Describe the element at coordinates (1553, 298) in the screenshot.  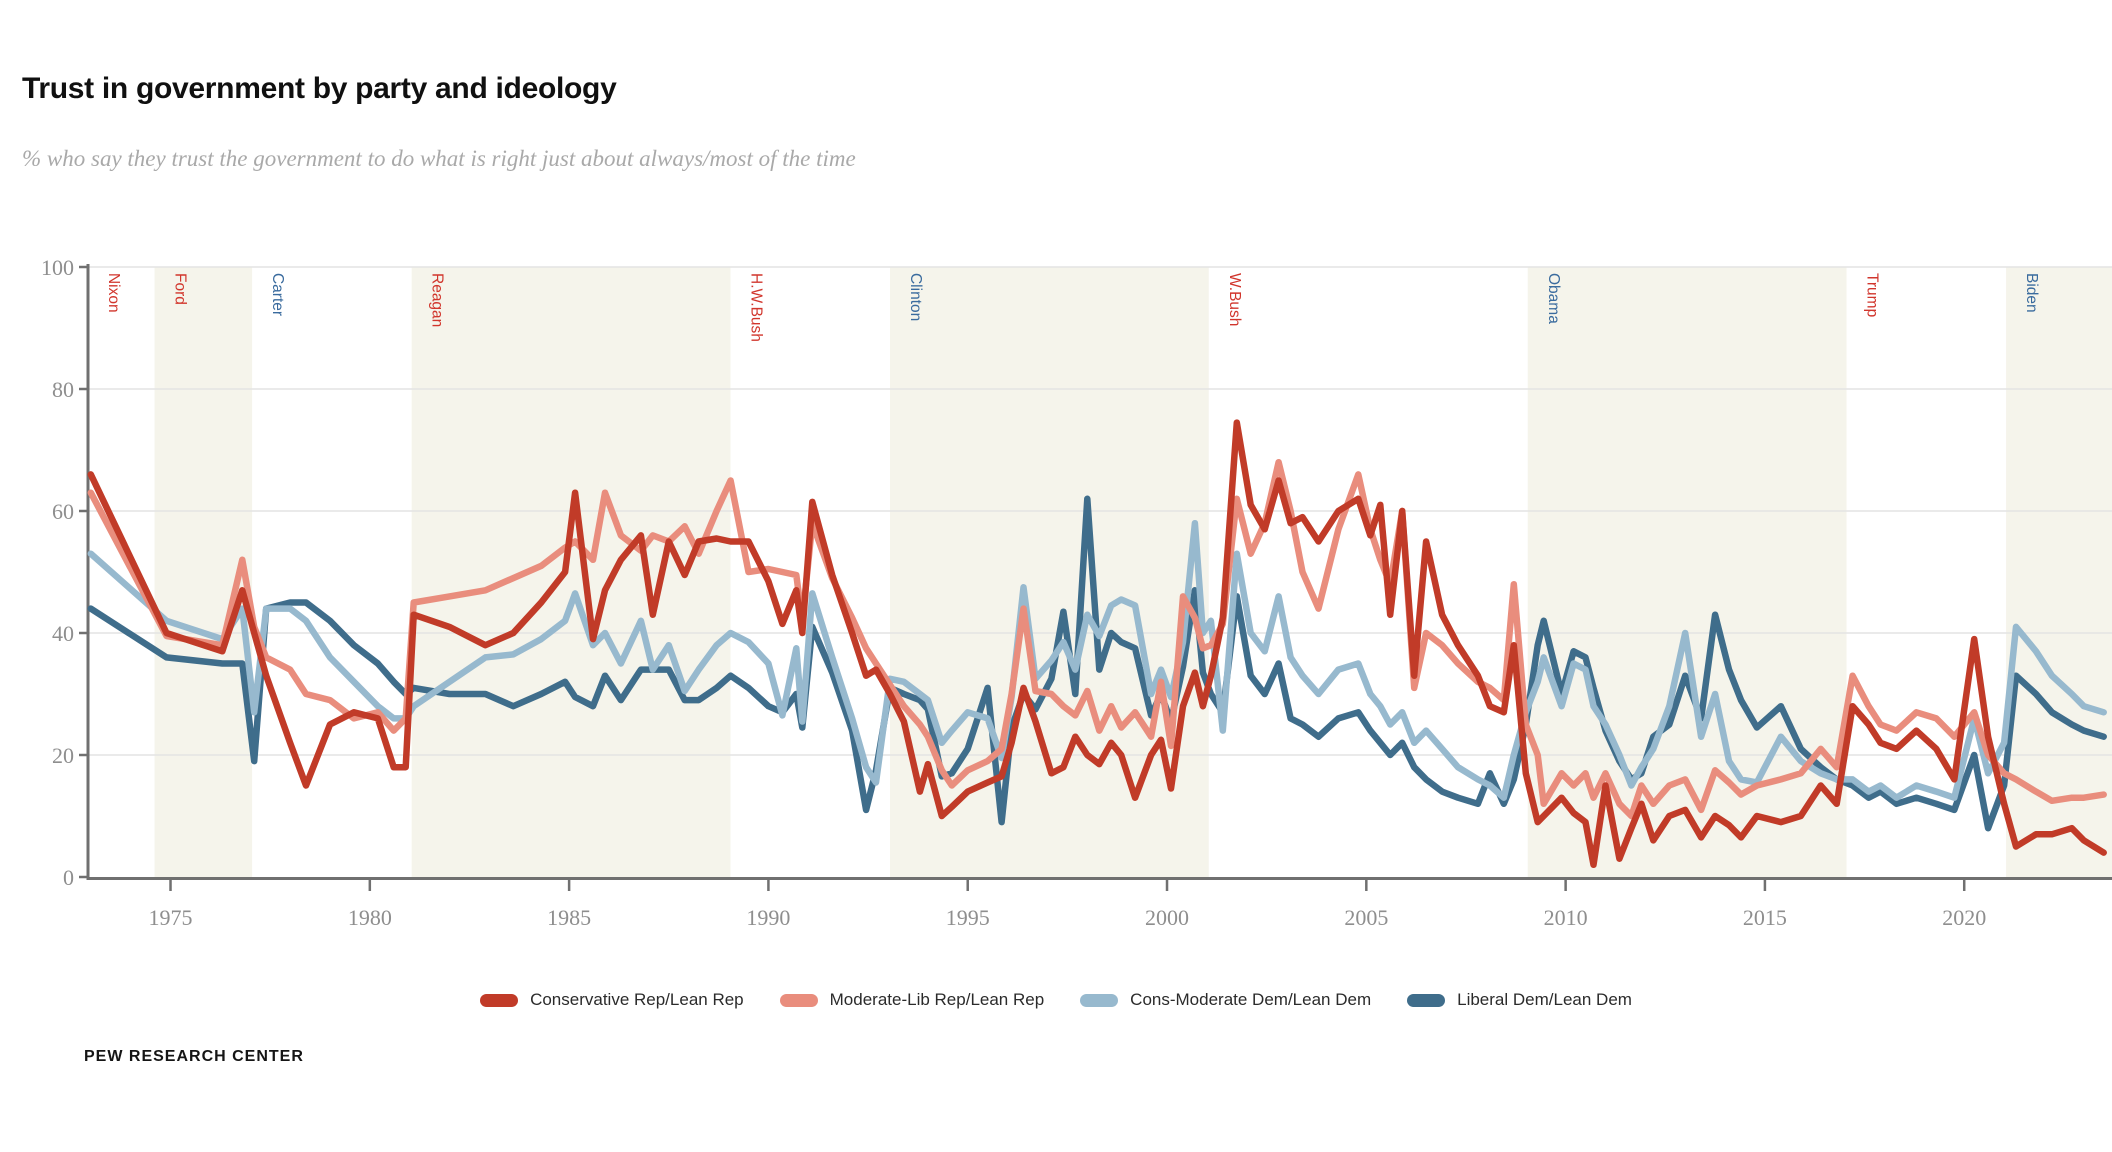
I see `president-label-obama: Obama` at that location.